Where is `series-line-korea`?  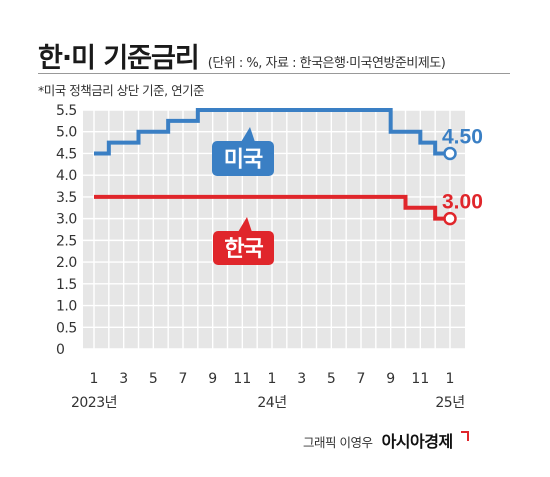
series-line-korea is located at coordinates (272, 207).